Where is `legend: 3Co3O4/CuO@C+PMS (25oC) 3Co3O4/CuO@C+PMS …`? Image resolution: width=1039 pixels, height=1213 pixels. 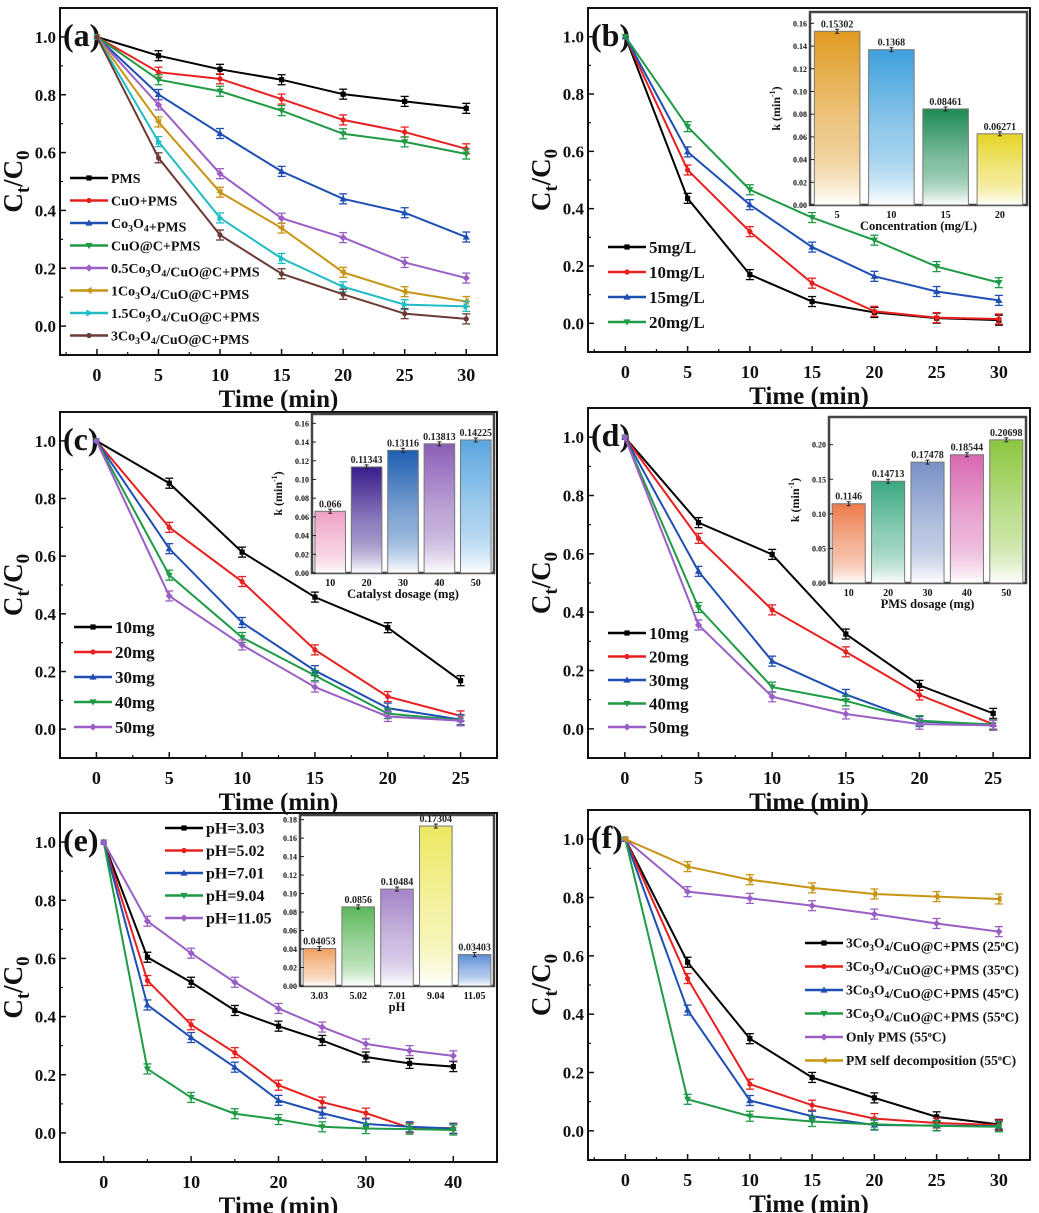
legend: 3Co3O4/CuO@C+PMS (25oC) 3Co3O4/CuO@C+PMS … is located at coordinates (912, 1002).